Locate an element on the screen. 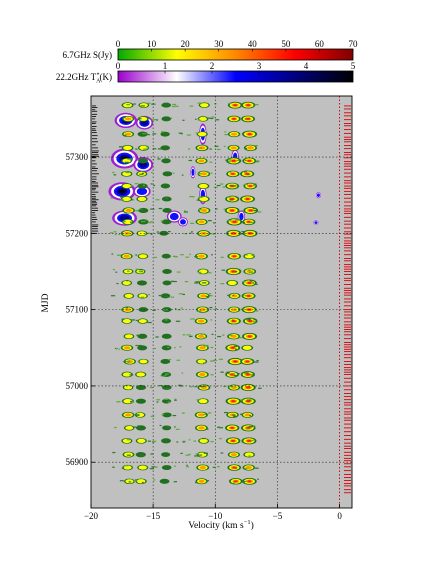 The width and height of the screenshot is (432, 565). water-maser-spot is located at coordinates (193, 172).